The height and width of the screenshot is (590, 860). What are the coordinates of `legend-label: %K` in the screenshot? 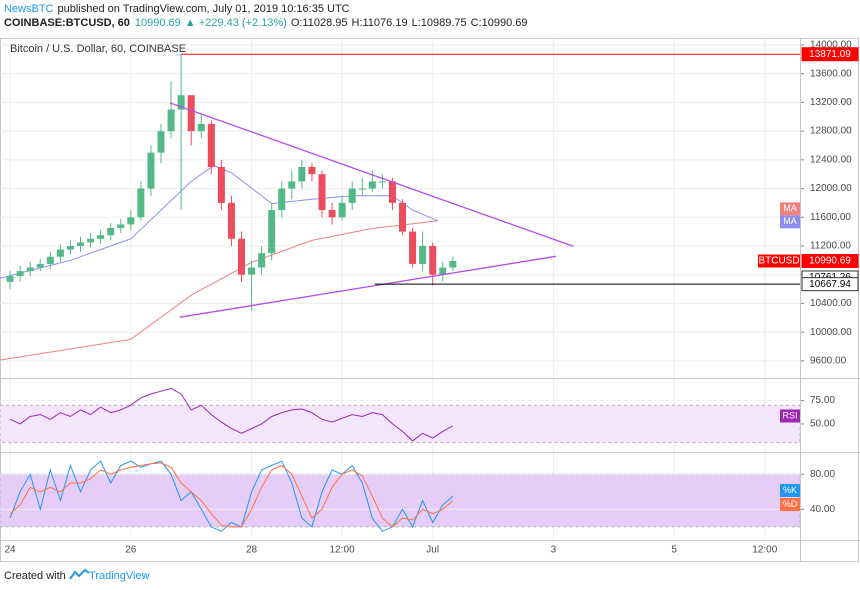 It's located at (790, 490).